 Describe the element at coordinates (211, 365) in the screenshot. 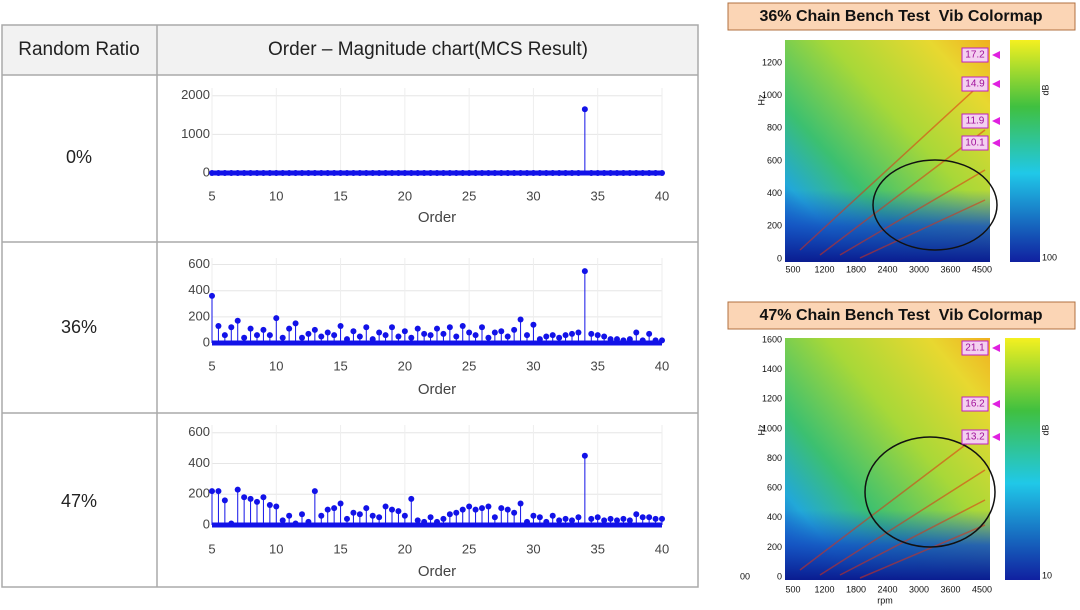

I see `x-tick-label: 5` at that location.